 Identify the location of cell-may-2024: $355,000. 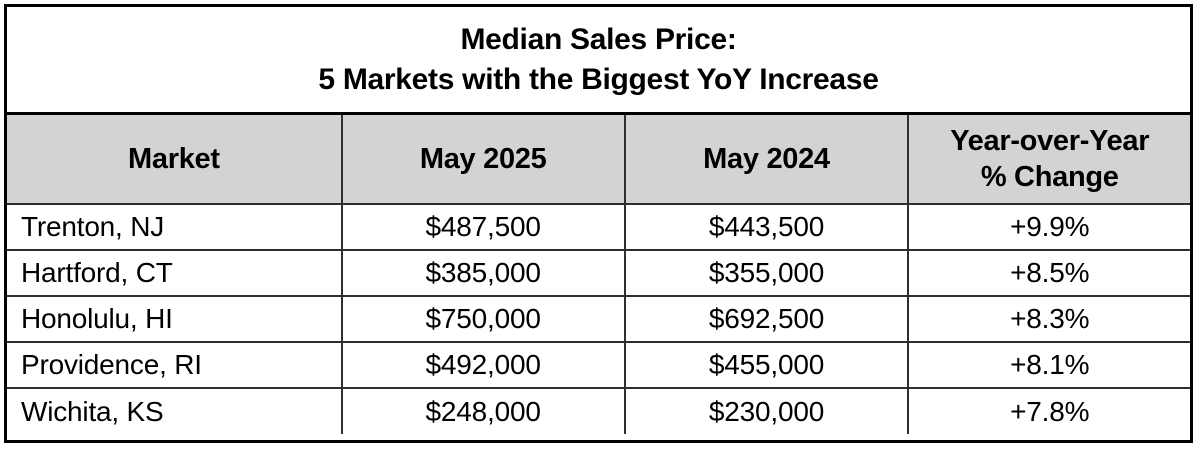
(766, 273).